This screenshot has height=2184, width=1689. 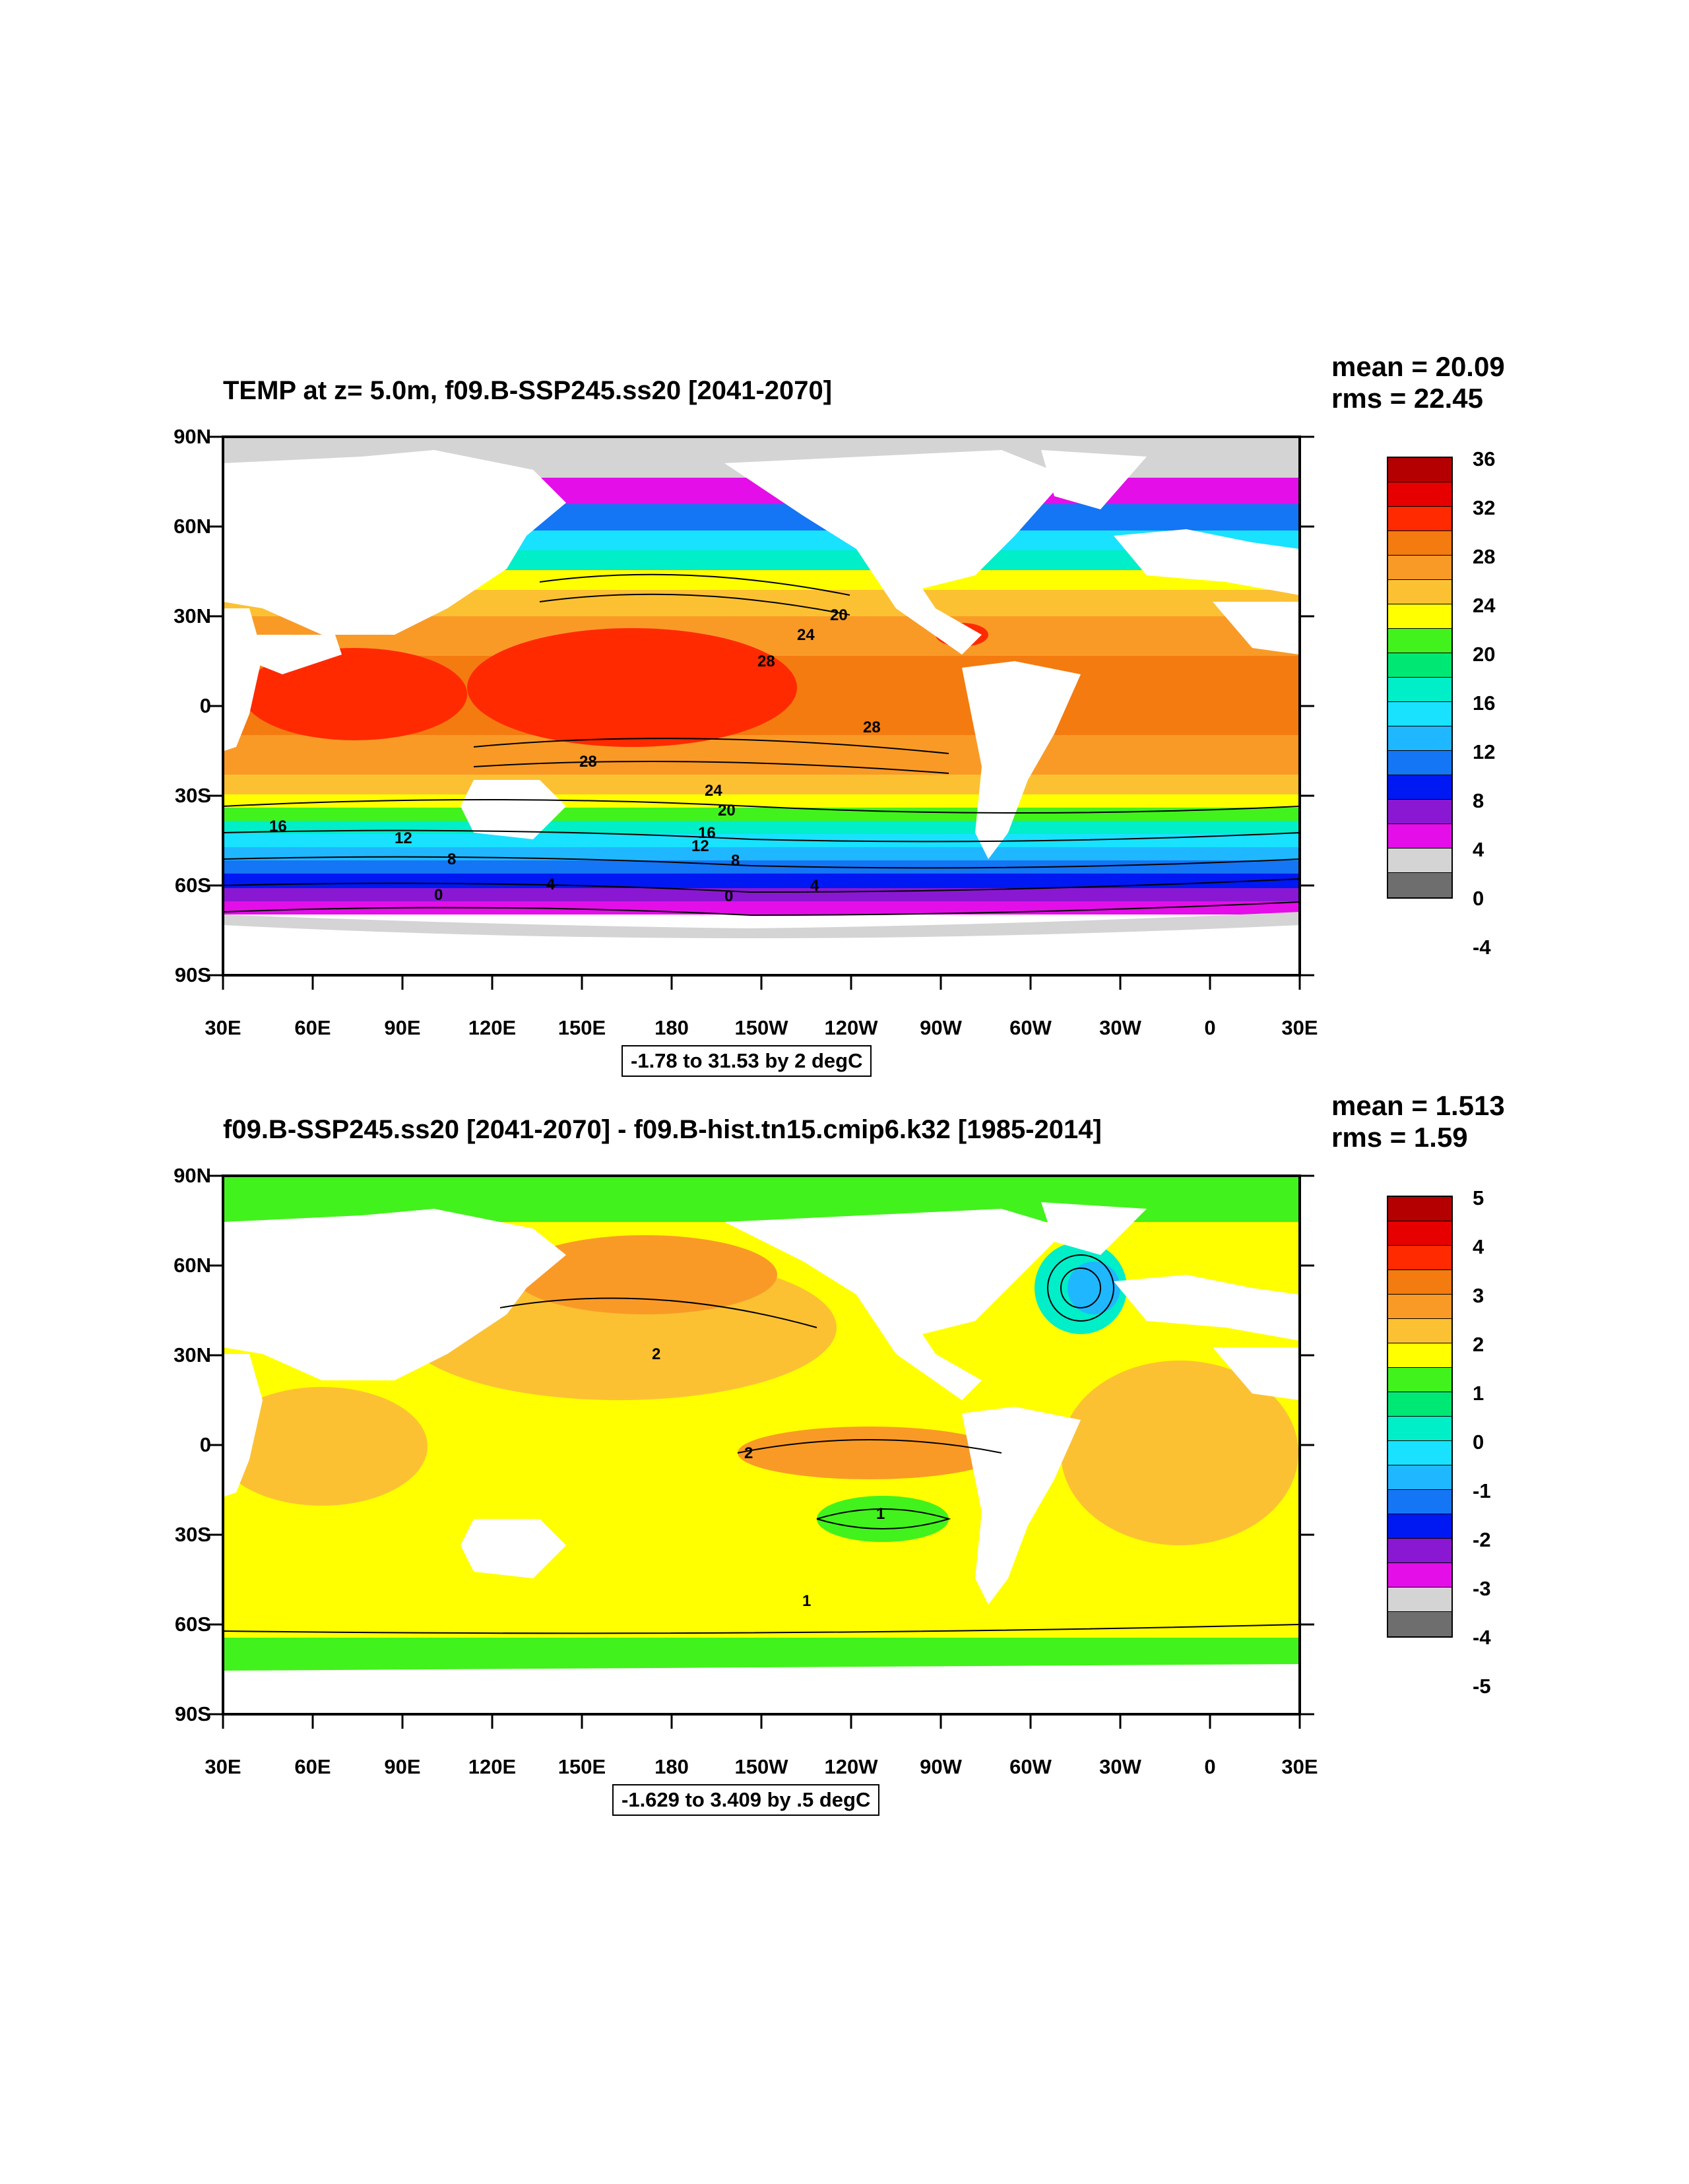 I want to click on land, so click(x=758, y=654).